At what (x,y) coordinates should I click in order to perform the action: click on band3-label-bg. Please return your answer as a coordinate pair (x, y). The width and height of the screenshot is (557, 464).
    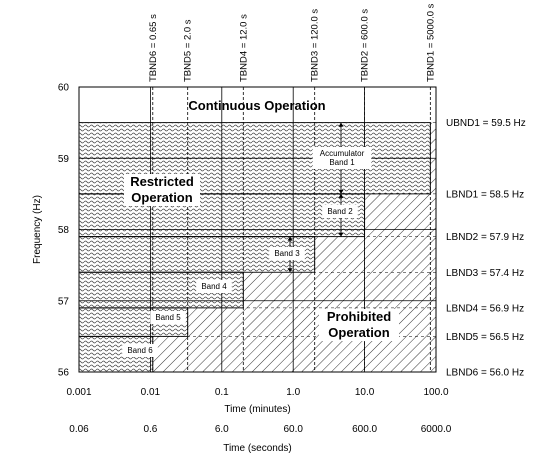
    Looking at the image, I should click on (287, 253).